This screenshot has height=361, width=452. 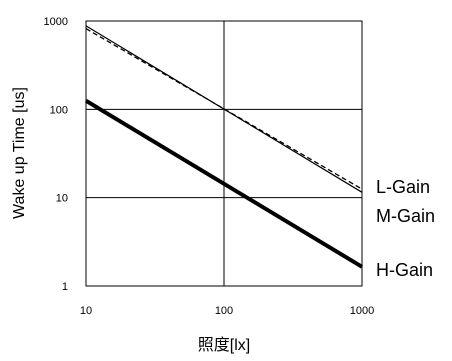 What do you see at coordinates (19, 153) in the screenshot?
I see `y-axis-title: Wake up Time [us]` at bounding box center [19, 153].